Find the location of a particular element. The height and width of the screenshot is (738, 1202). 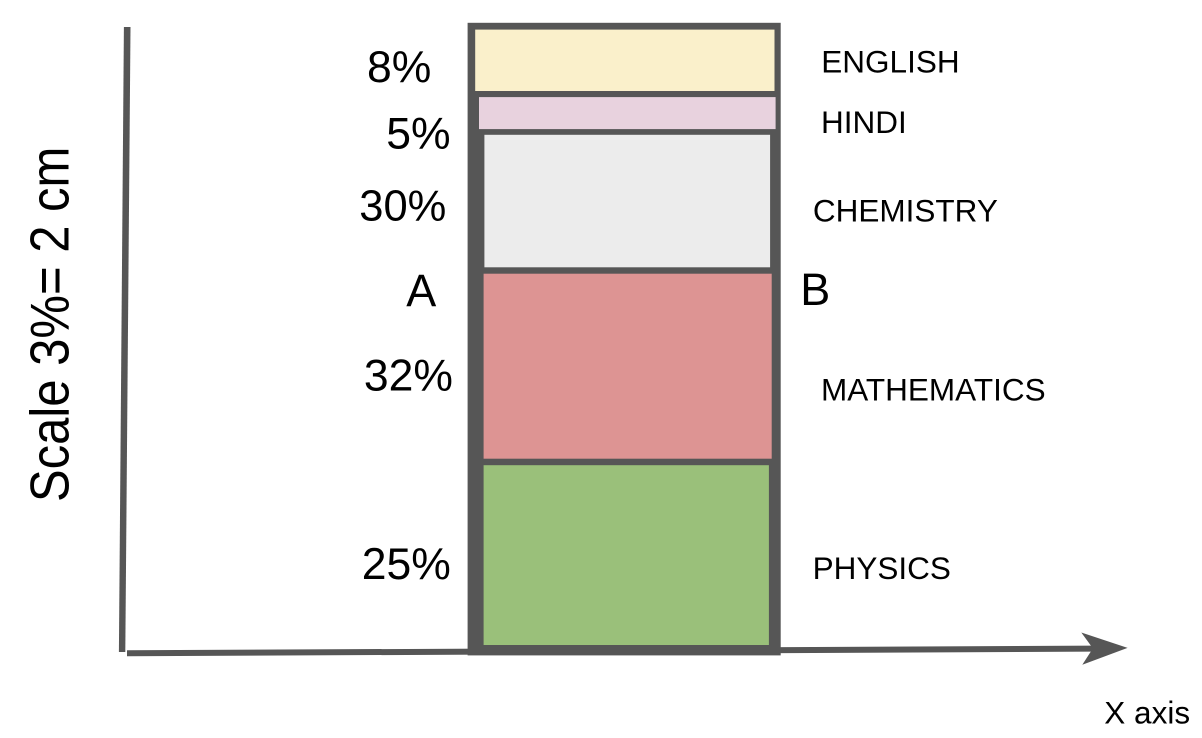

svg-text: A is located at coordinates (421, 290).